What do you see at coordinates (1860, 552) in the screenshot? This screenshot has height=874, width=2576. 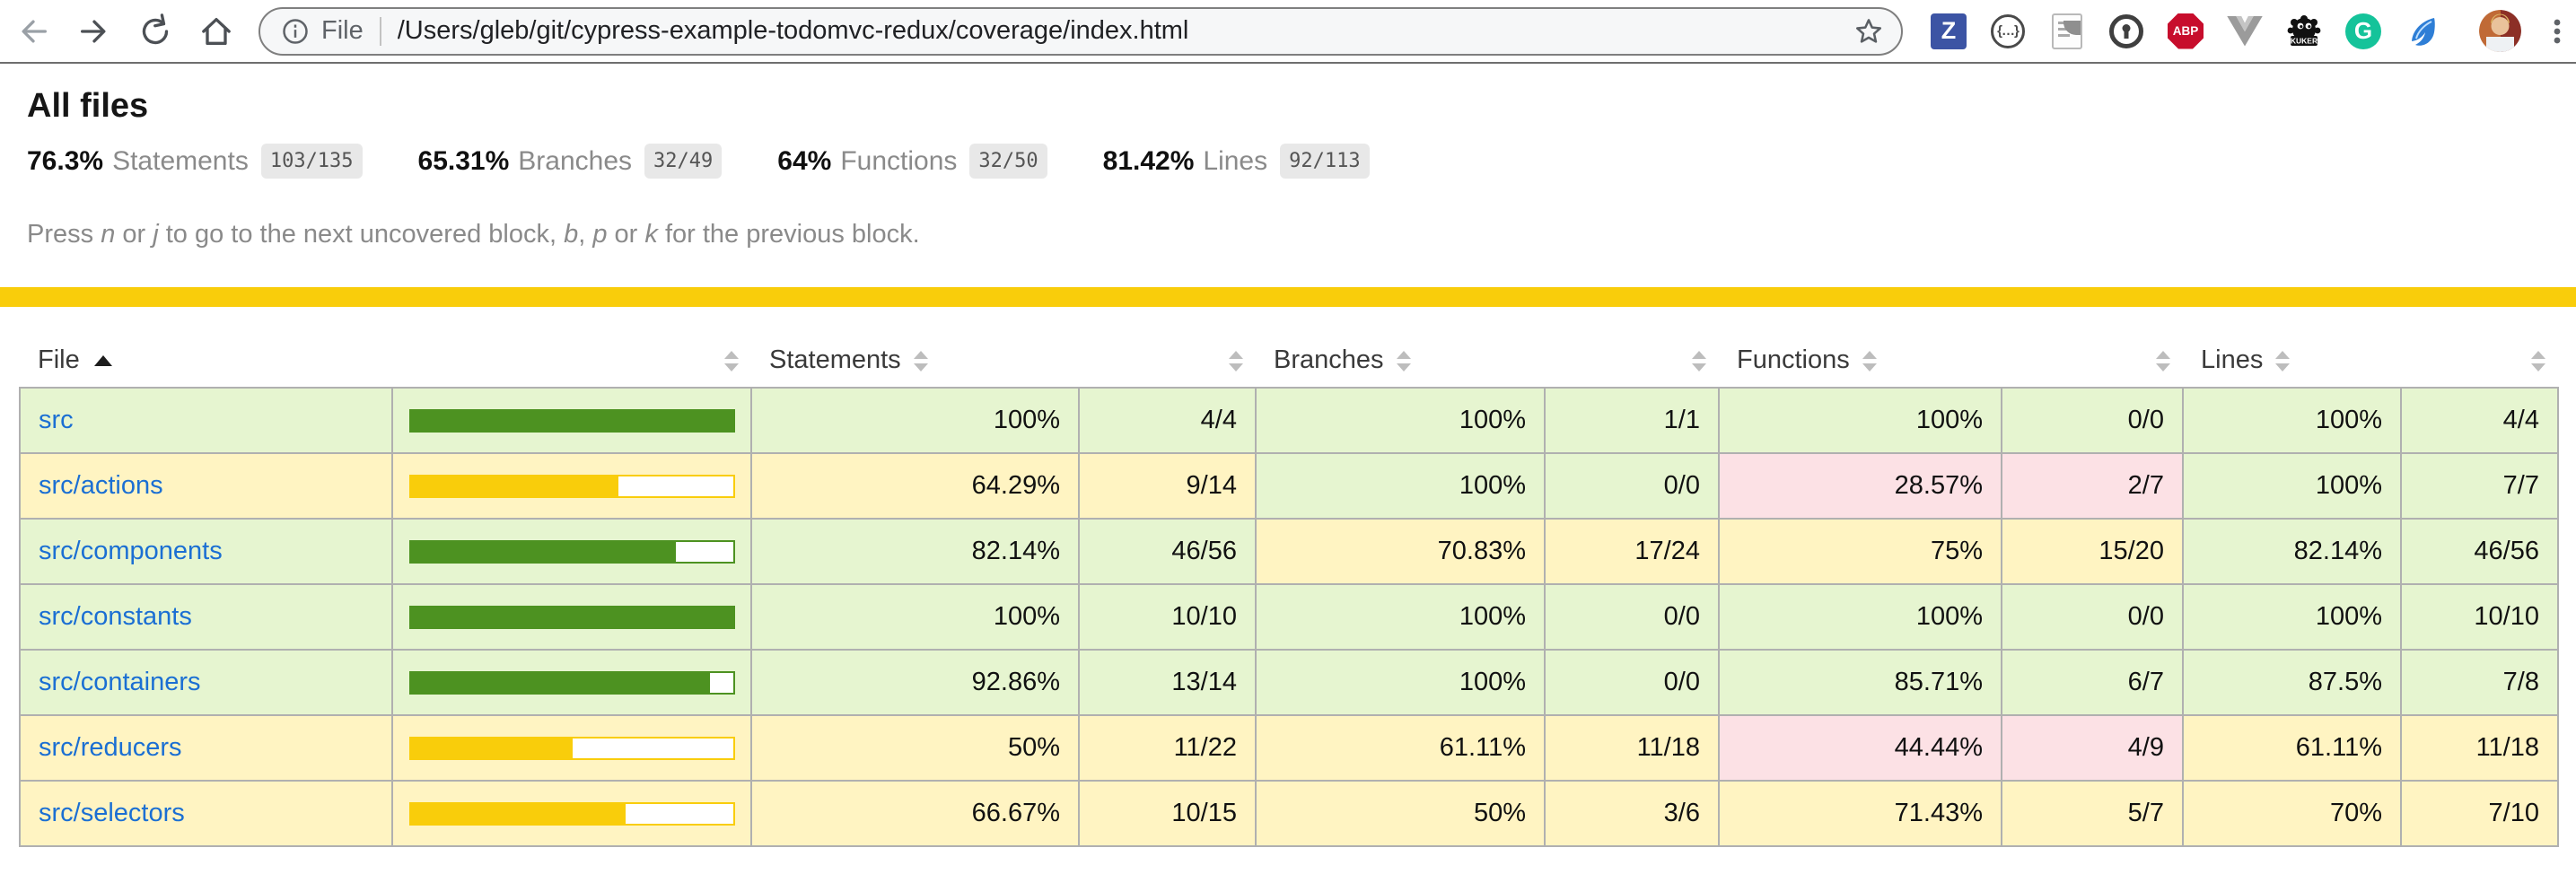 I see `functions-pct-cell: 75%` at bounding box center [1860, 552].